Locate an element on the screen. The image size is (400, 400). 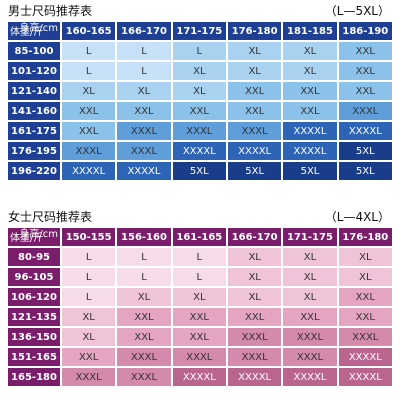
women-corner-height-label: 身高/cm is located at coordinates (38, 234).